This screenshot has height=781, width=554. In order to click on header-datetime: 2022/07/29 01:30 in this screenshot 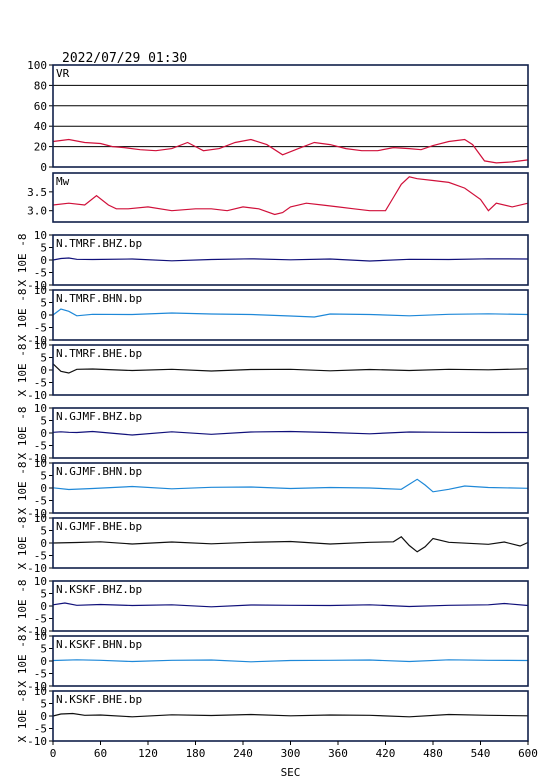, I will do `click(124, 58)`.